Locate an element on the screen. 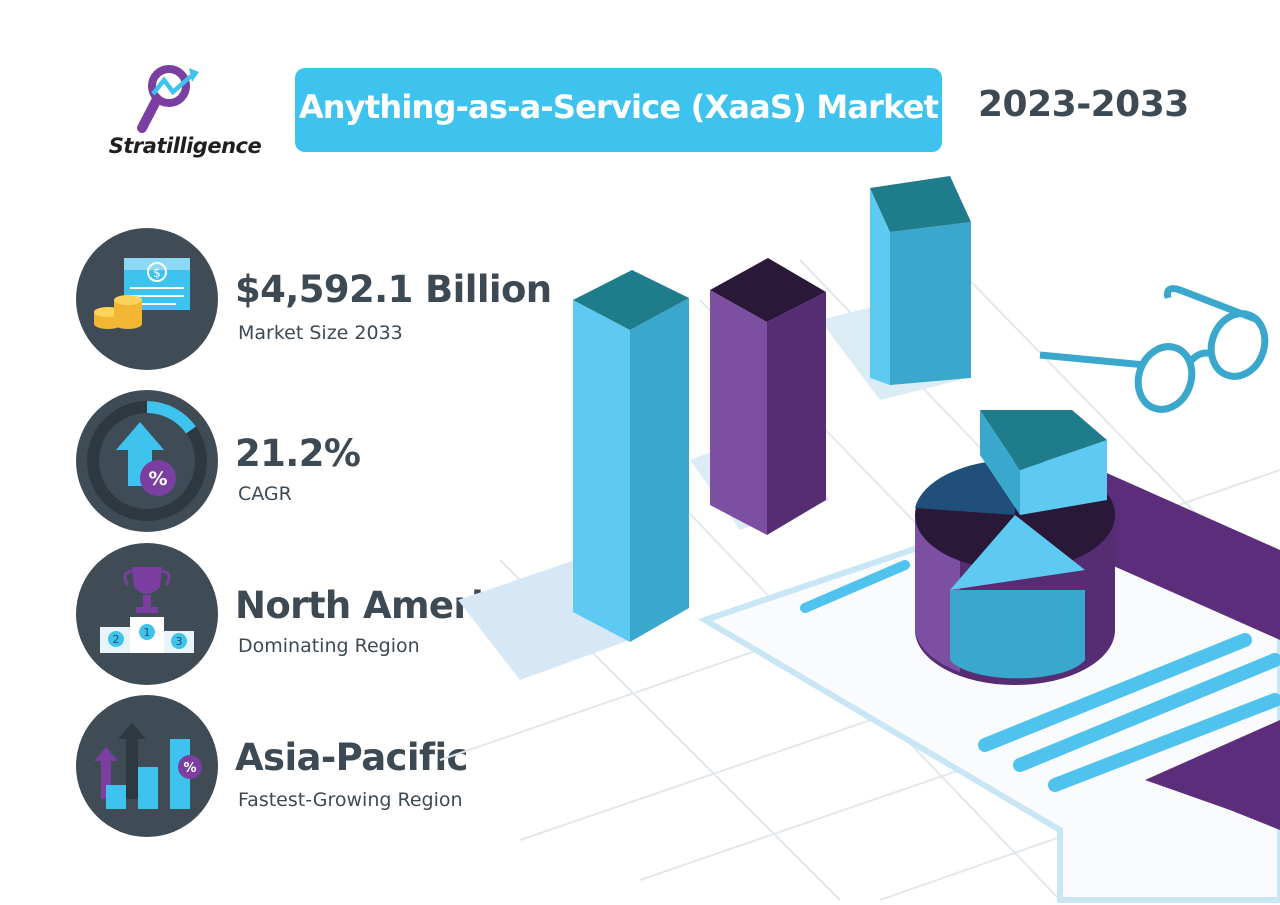  stat-cagr-badge: % is located at coordinates (147, 461).